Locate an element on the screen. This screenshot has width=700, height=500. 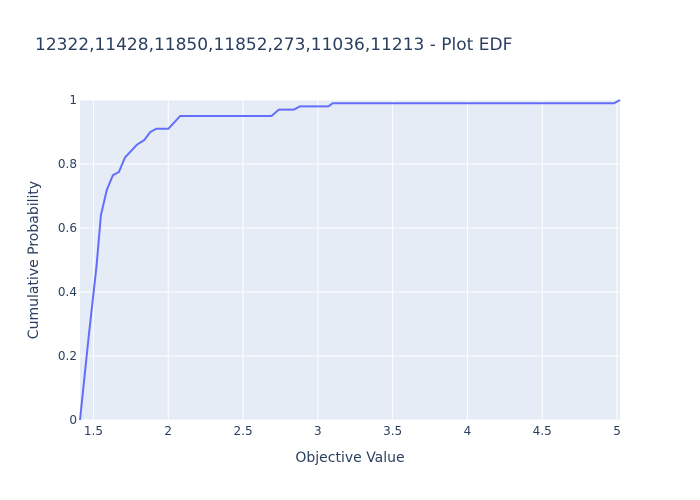
y-tick-label: 0.2 is located at coordinates (67, 356).